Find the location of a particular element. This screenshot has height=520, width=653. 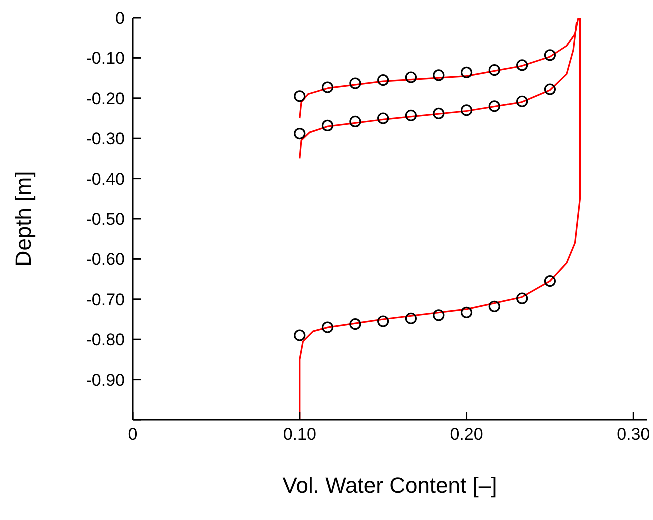

y-tick-label: -0.80 is located at coordinates (105, 340).